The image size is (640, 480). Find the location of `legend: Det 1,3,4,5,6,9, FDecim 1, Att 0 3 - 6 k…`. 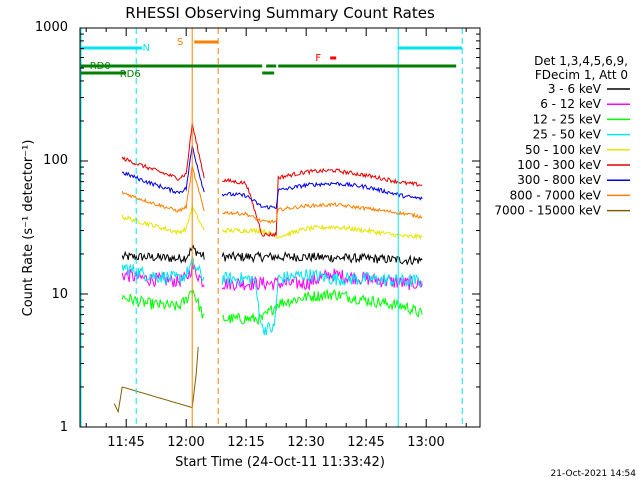

legend: Det 1,3,4,5,6,9, FDecim 1, Att 0 3 - 6 k… is located at coordinates (562, 136).